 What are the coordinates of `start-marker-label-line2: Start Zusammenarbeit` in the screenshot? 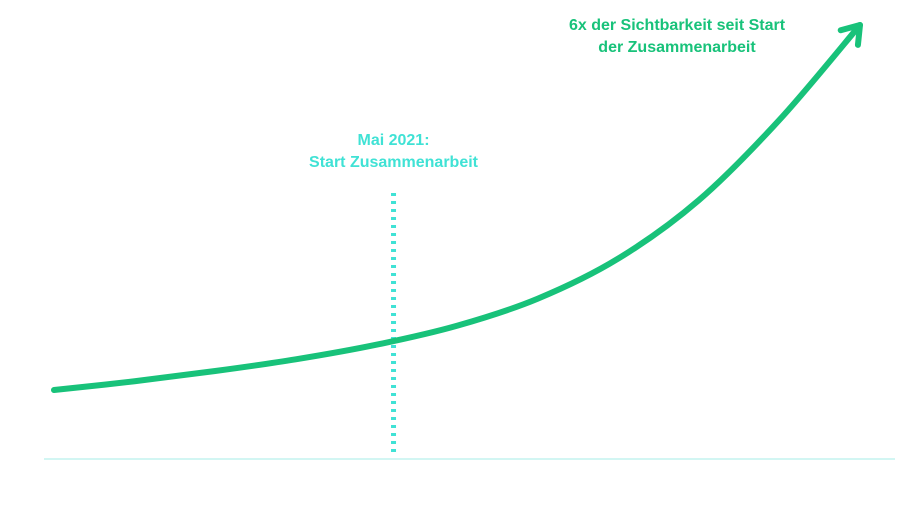 It's located at (393, 162).